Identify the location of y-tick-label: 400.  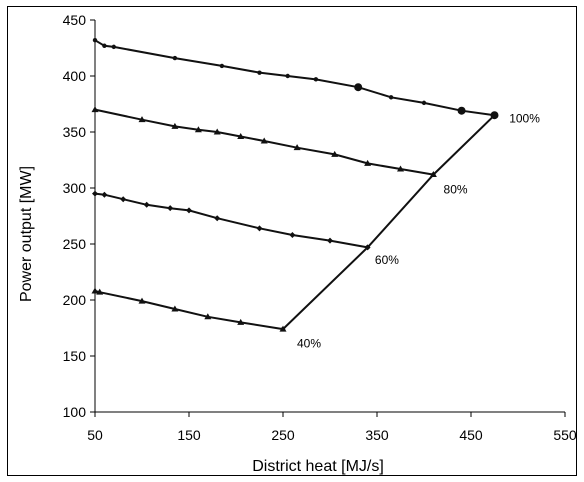
(75, 76).